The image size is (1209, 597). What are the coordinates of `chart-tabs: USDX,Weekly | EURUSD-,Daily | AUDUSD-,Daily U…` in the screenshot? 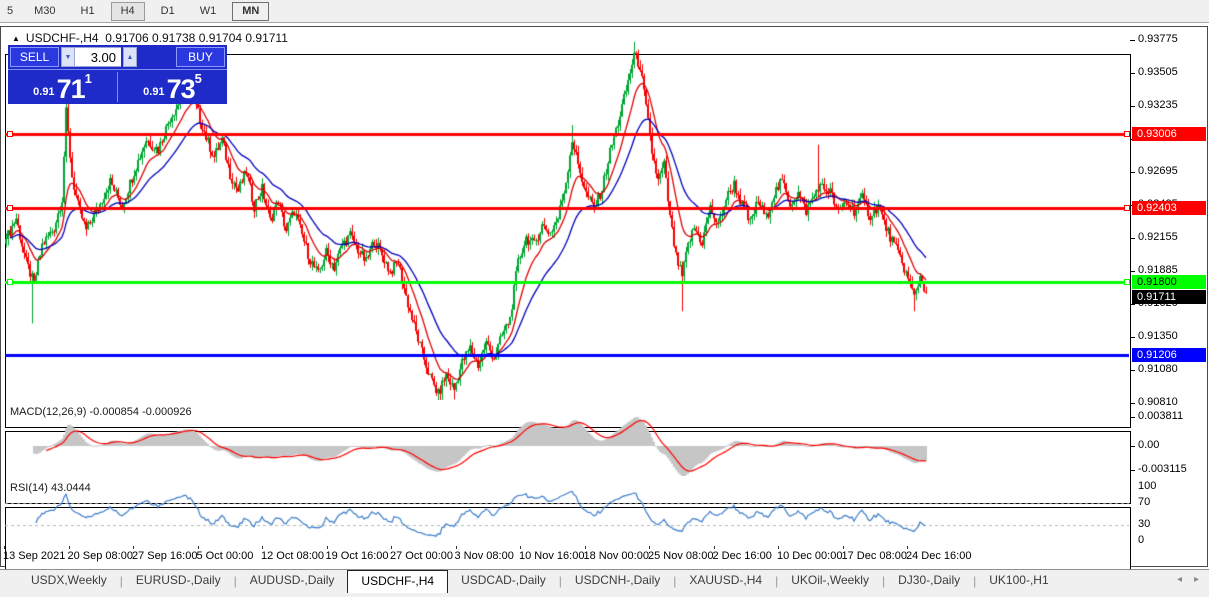 It's located at (540, 581).